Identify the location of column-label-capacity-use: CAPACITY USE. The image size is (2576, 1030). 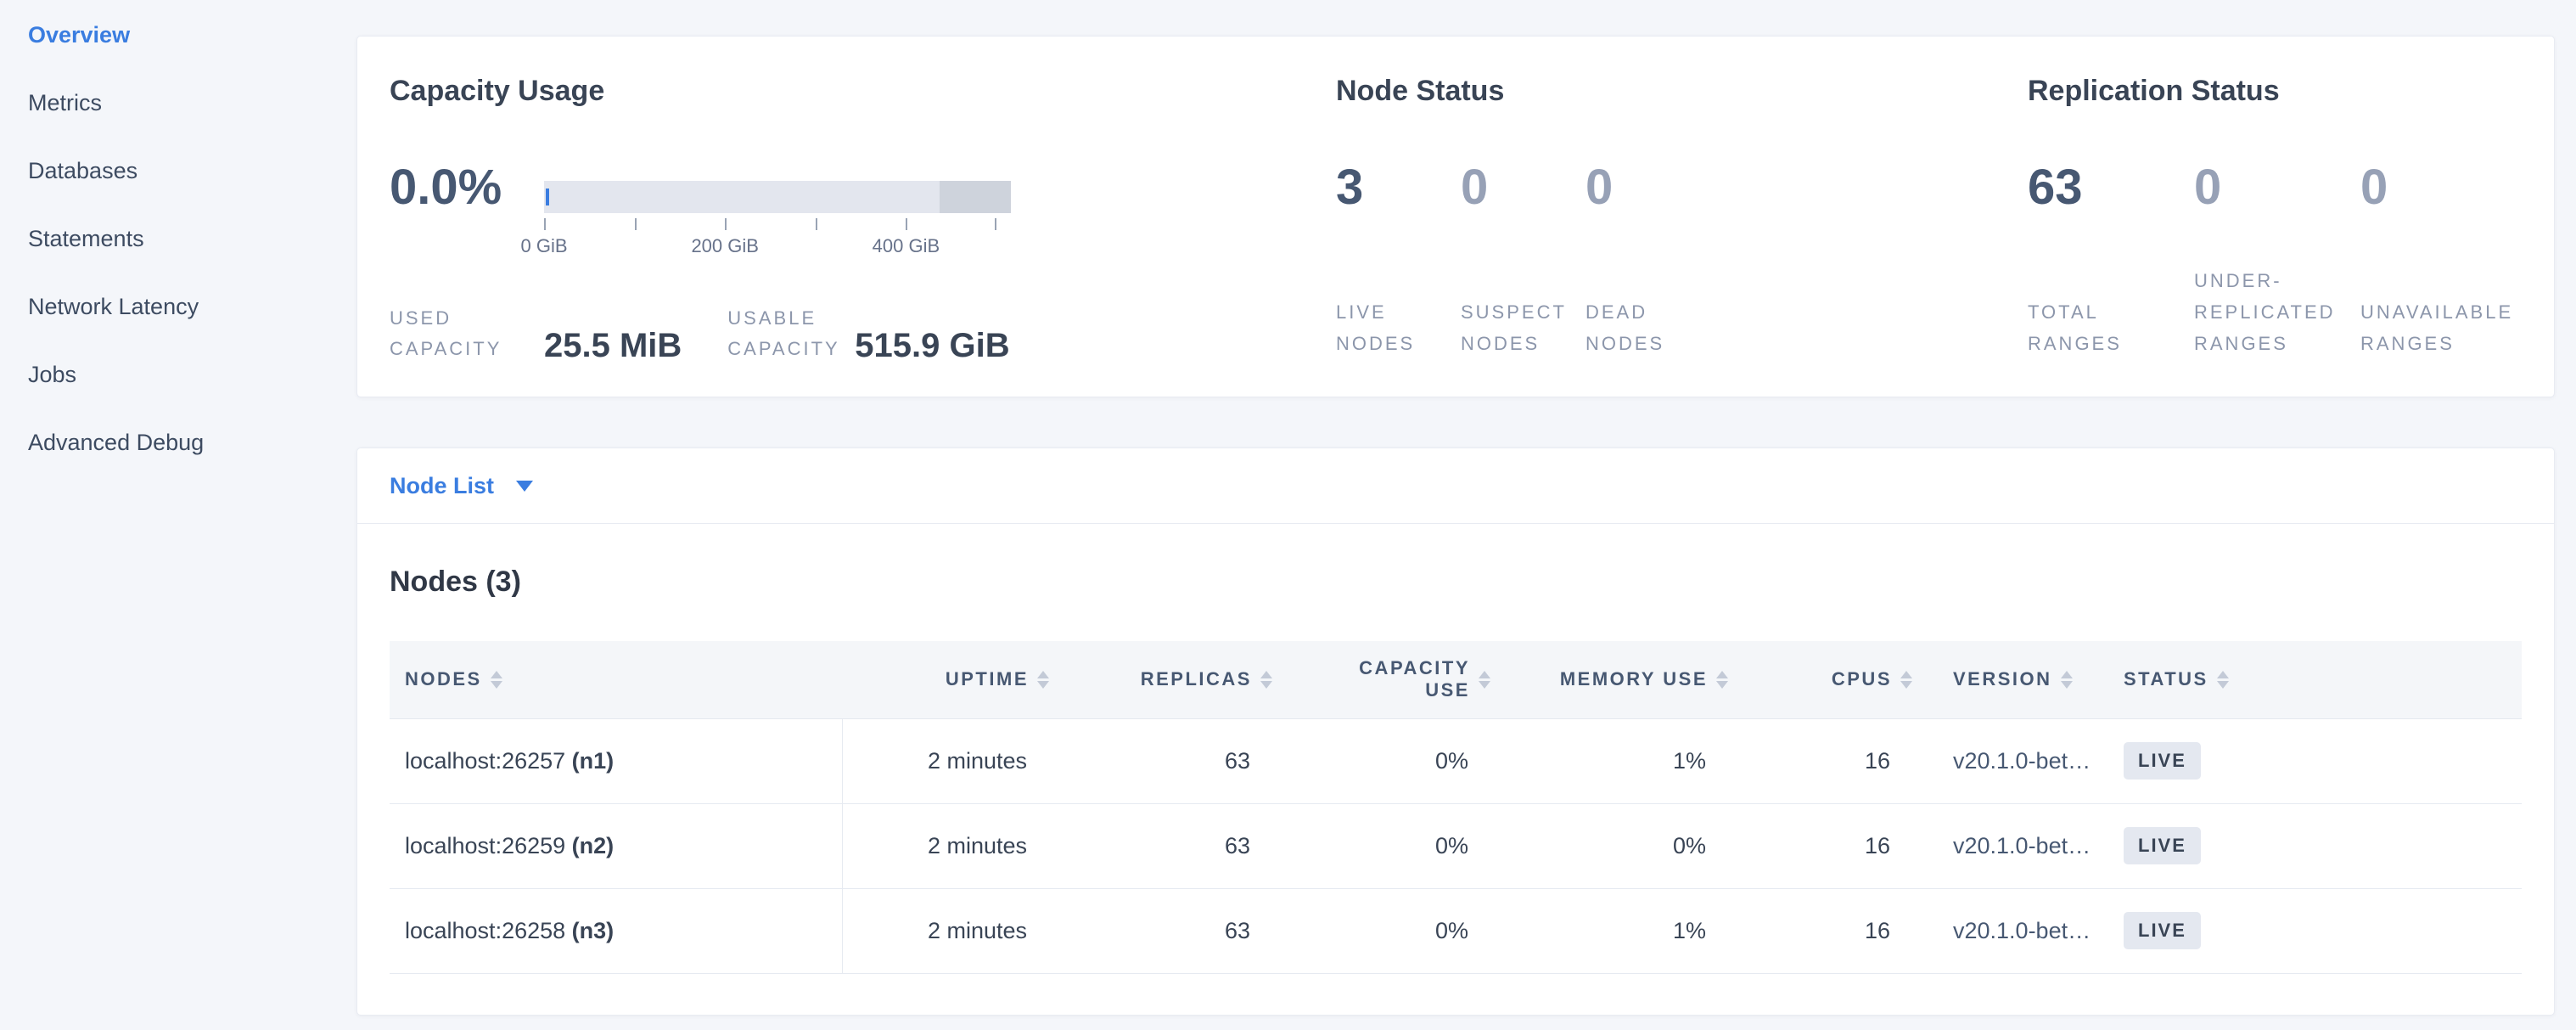
(1414, 679).